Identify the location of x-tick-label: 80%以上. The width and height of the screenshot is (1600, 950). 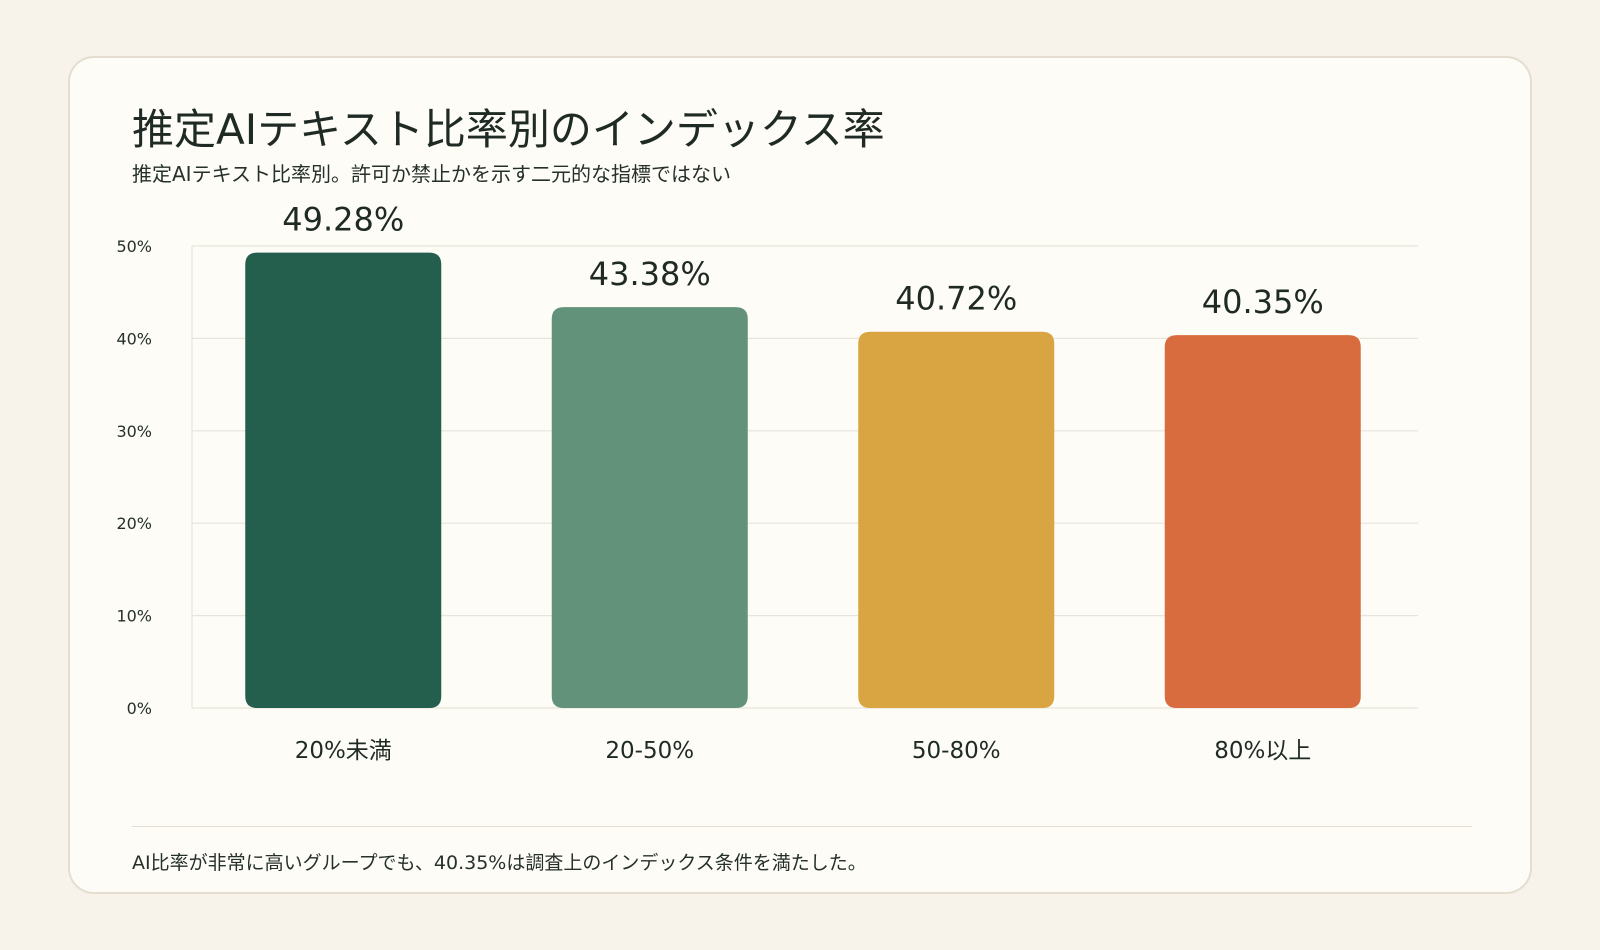
(1262, 751).